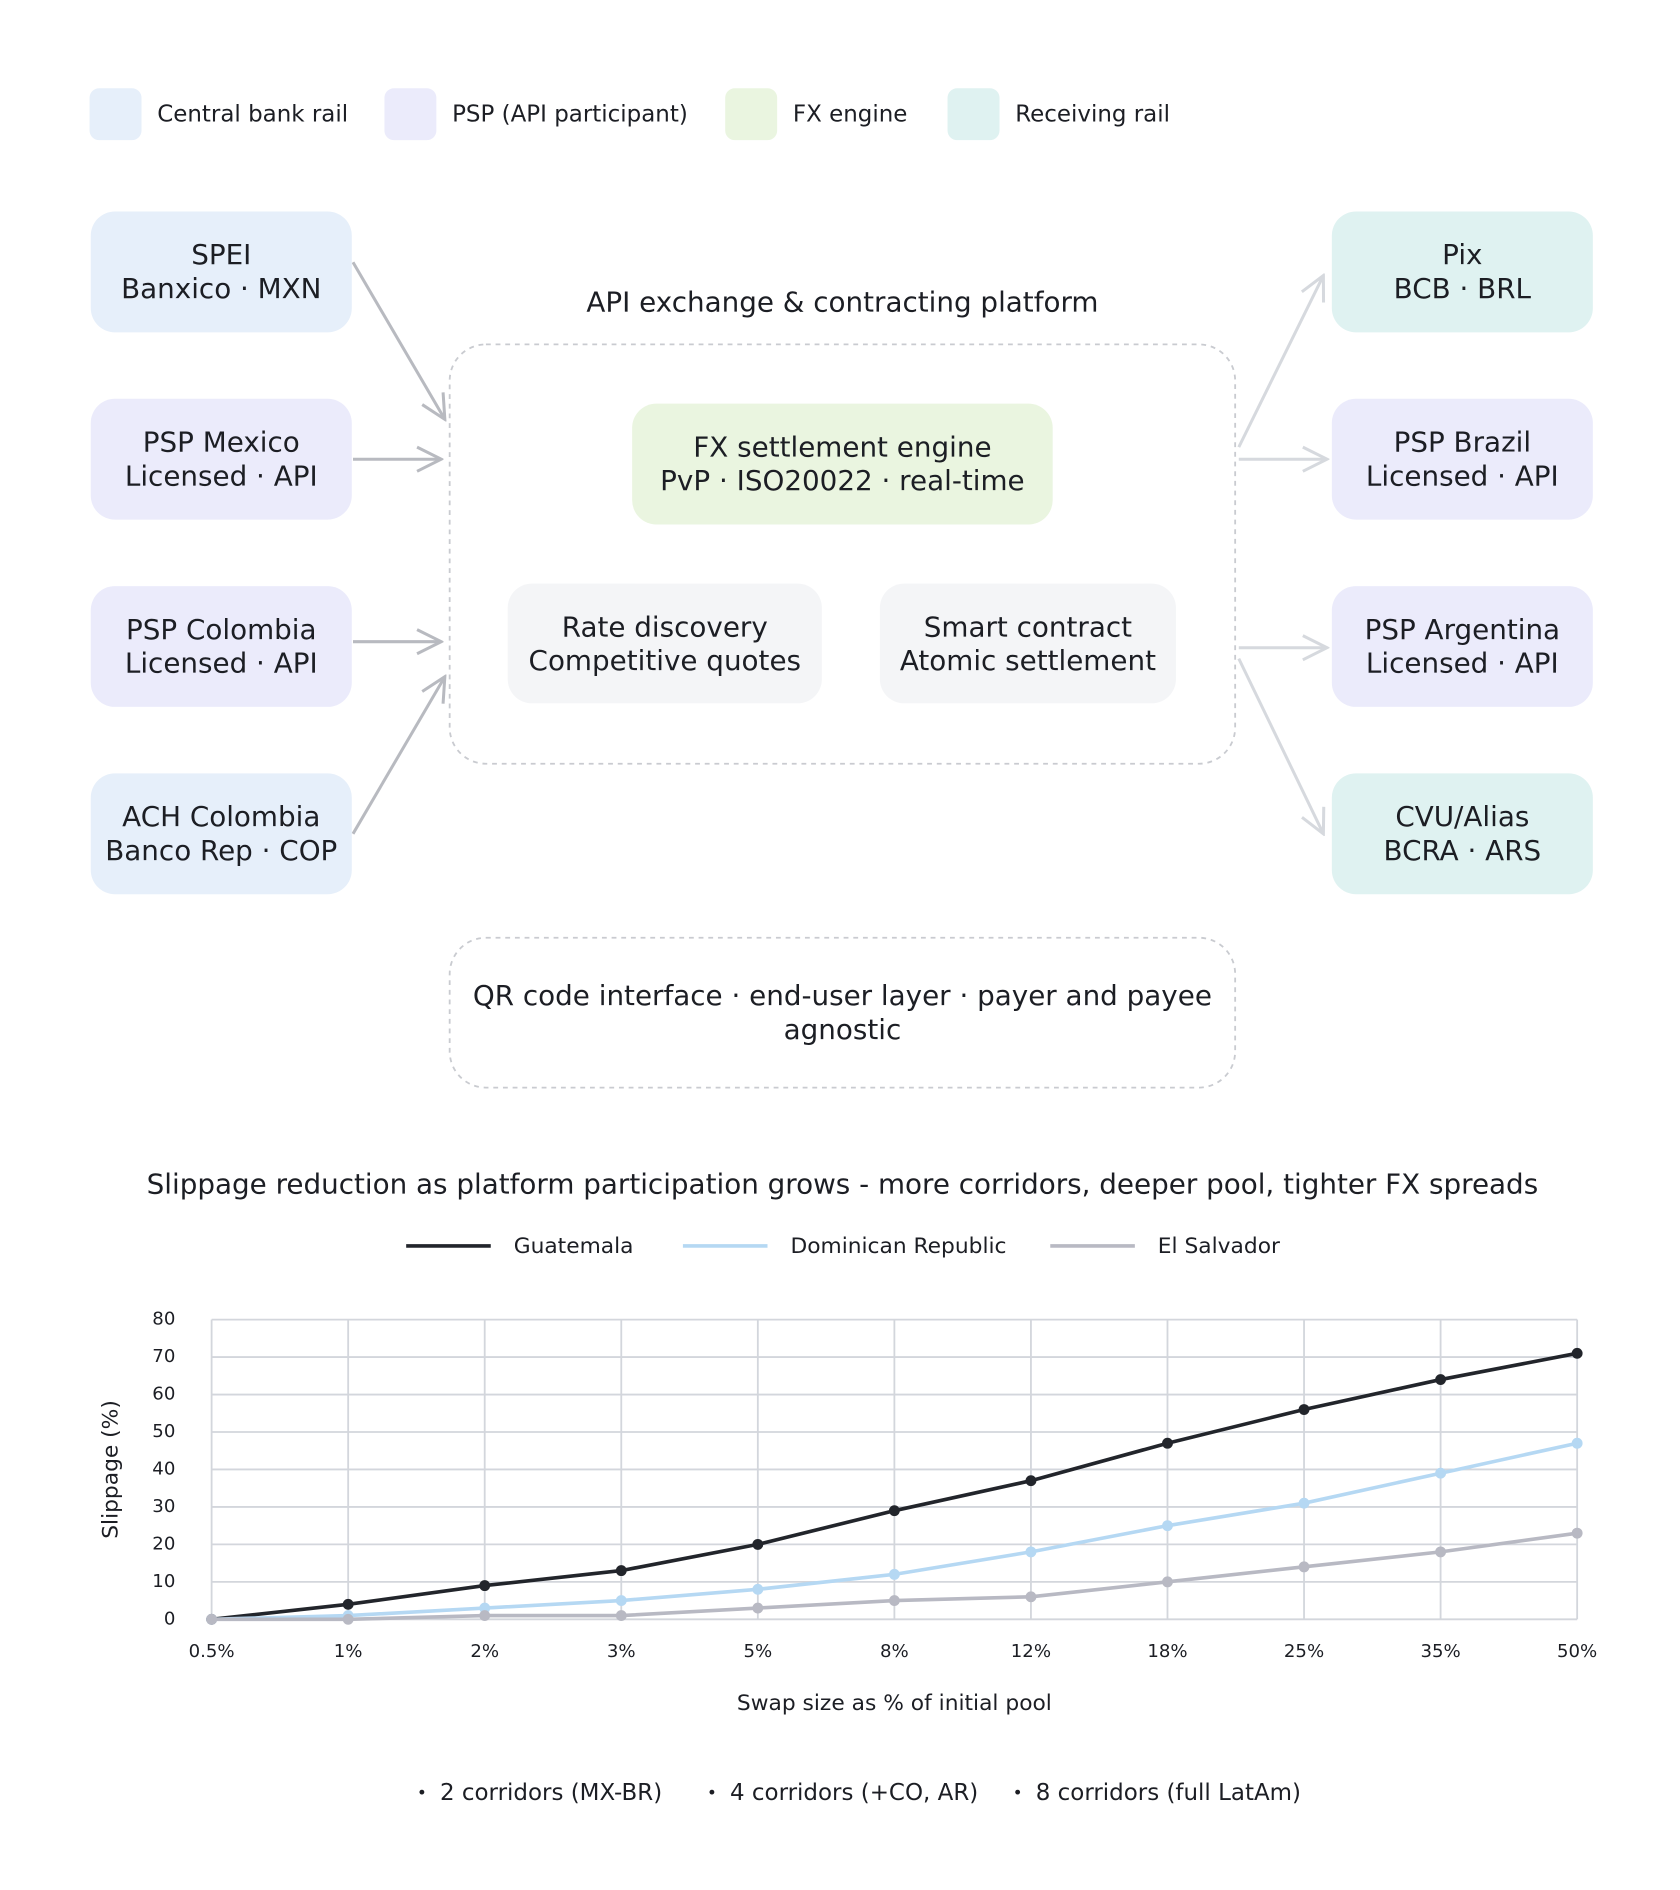 This screenshot has width=1680, height=1890. I want to click on interface-box, so click(842, 1012).